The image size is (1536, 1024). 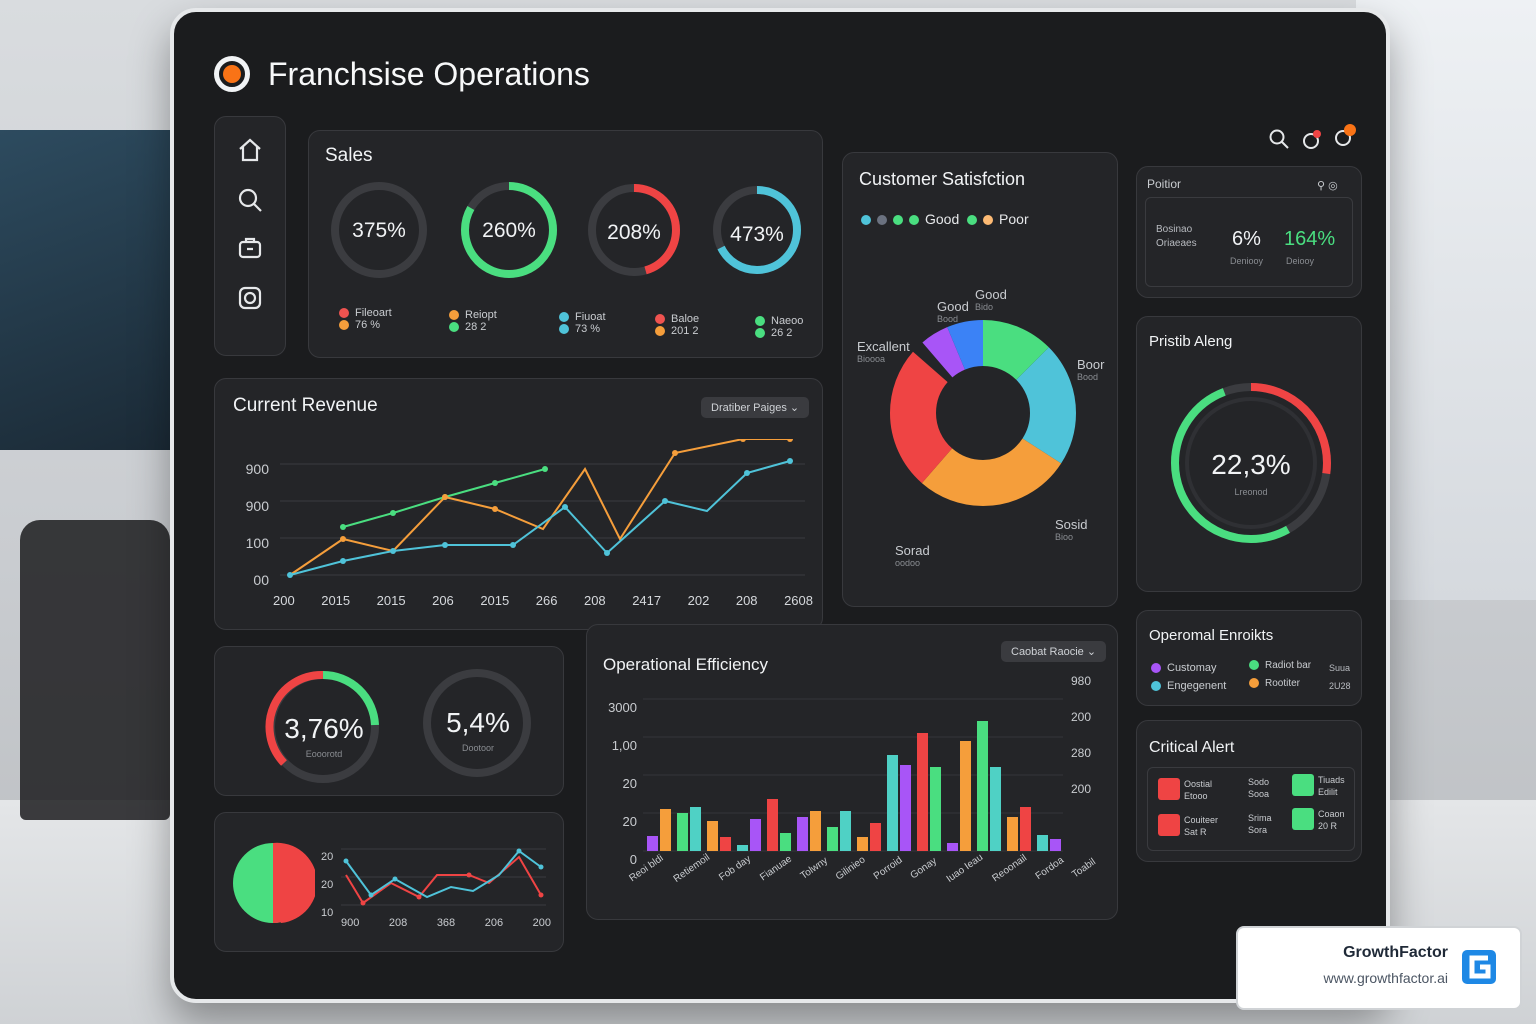 What do you see at coordinates (1259, 788) in the screenshot?
I see `critical-alert-item-1-values: Sodo Sooa` at bounding box center [1259, 788].